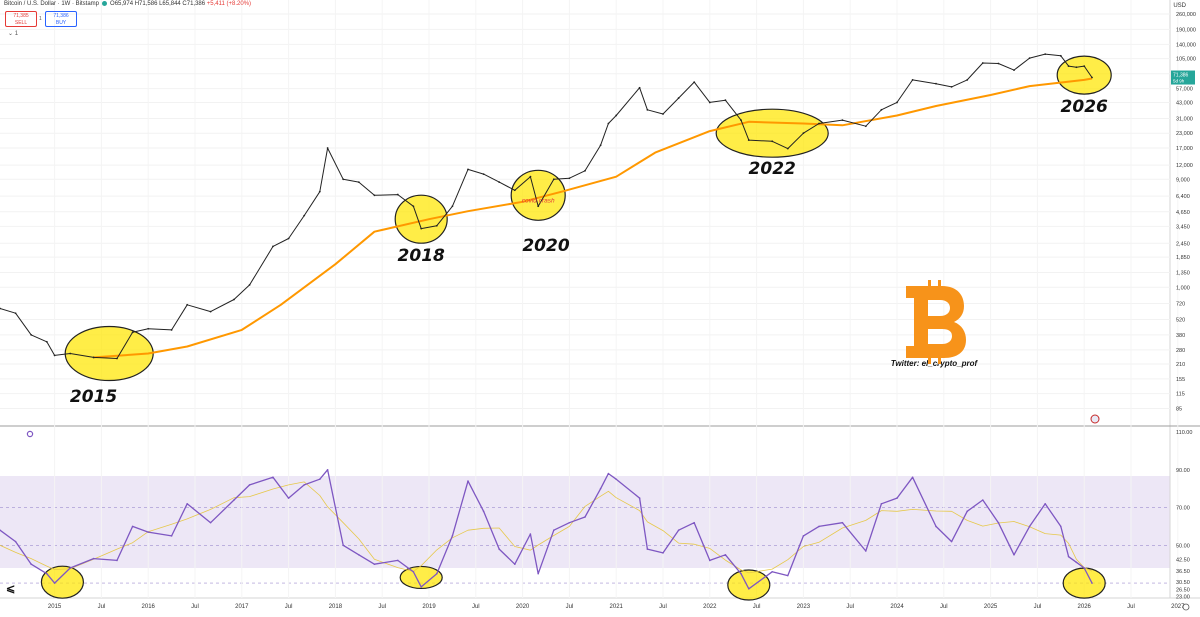  Describe the element at coordinates (421, 219) in the screenshot. I see `highlight-2018` at that location.